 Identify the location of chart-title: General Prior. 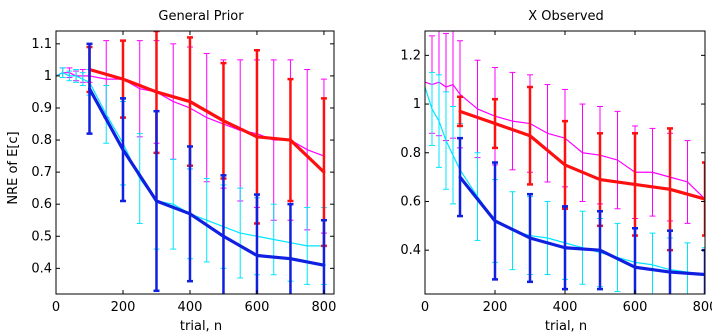
(201, 16).